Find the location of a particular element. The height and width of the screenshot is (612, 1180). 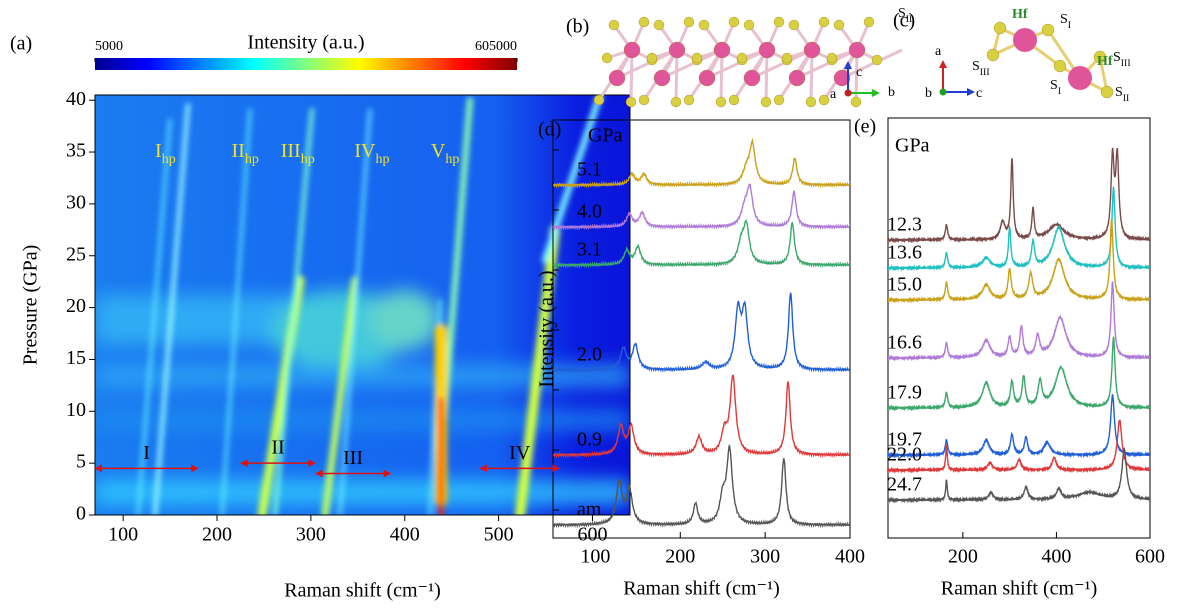

atom-label: SI is located at coordinates (1055, 87).